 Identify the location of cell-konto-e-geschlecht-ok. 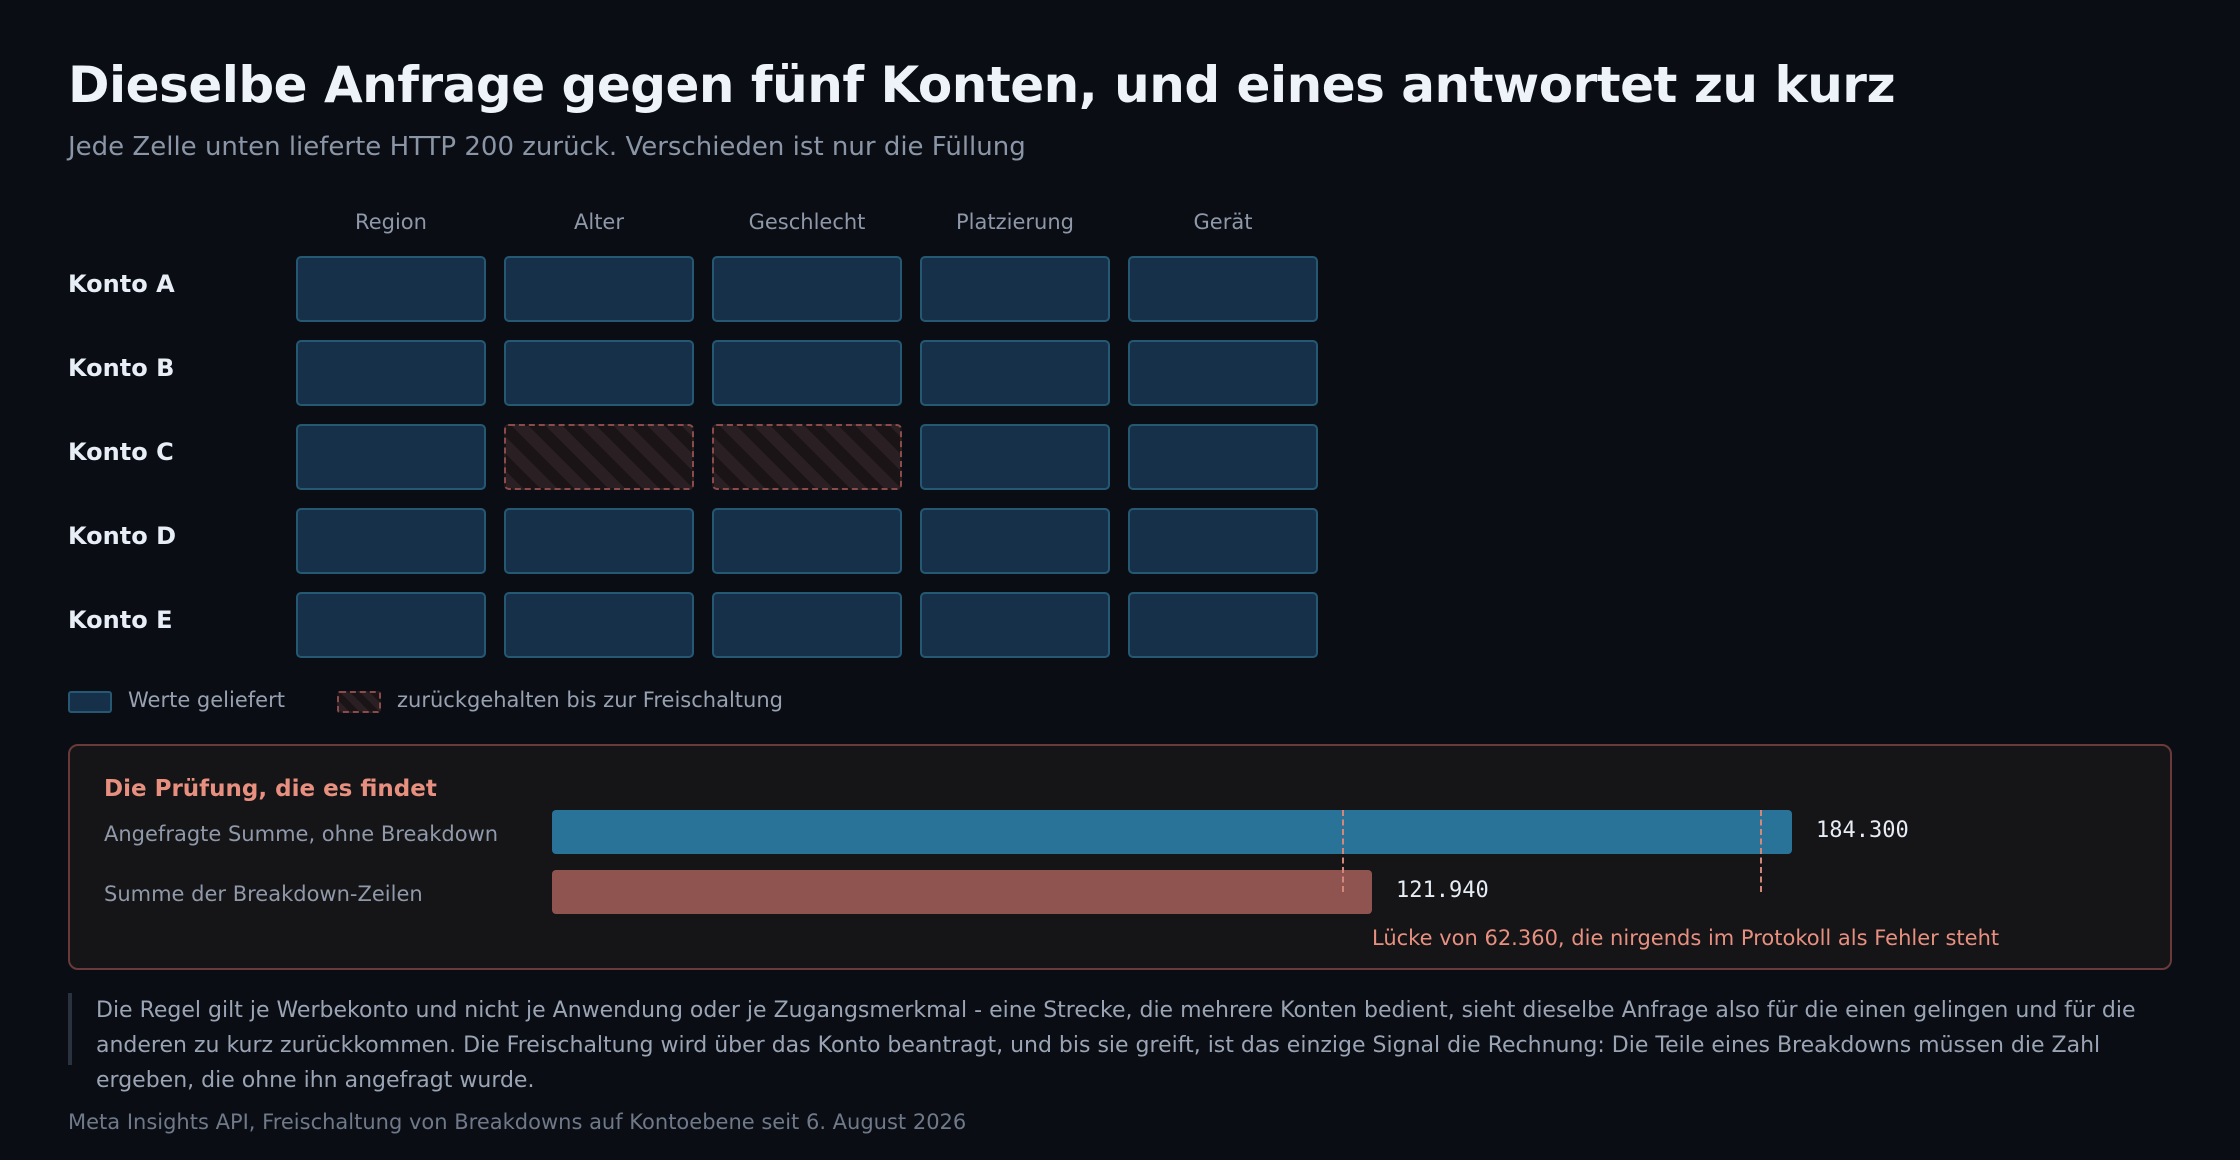
(807, 625).